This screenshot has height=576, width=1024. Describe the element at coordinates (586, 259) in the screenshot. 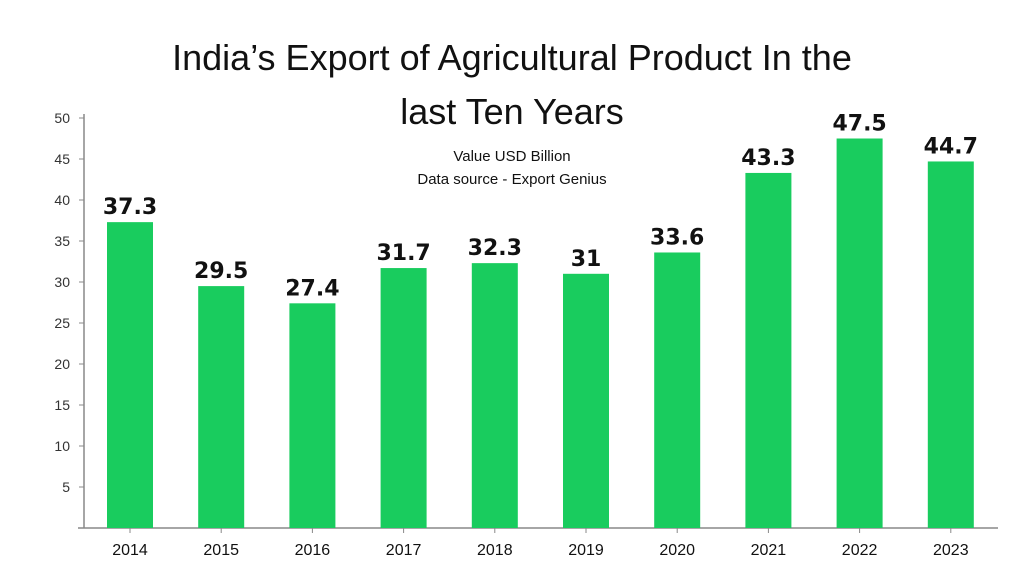

I see `data-label: 31` at that location.